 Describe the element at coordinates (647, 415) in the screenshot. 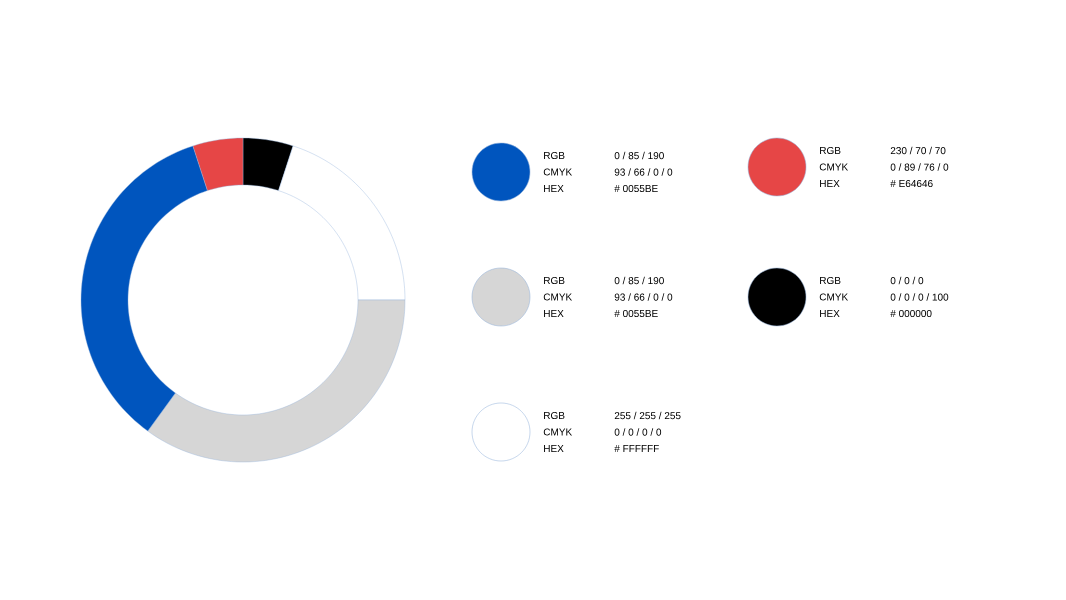

I see `text: 255 / 255 / 255` at that location.